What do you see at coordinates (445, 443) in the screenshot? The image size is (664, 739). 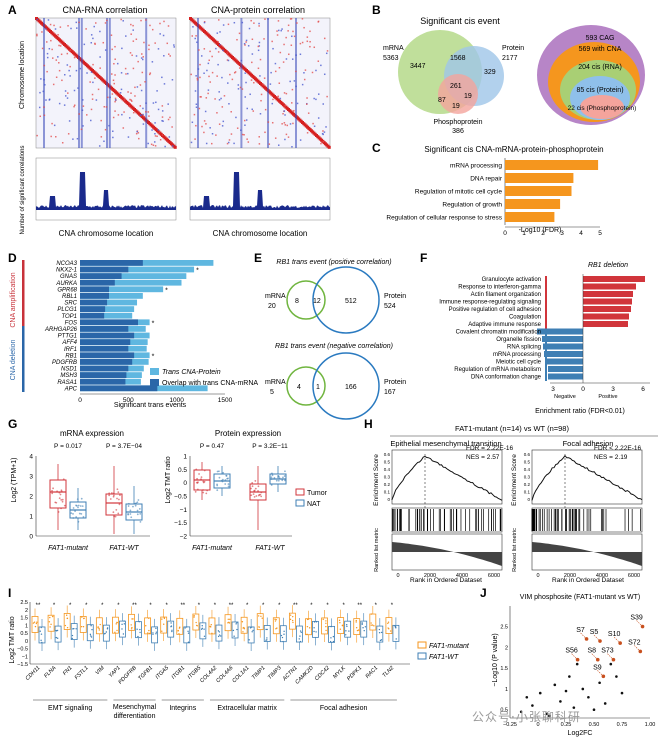 I see `panel-h-left-title: Epithelial mesenchymal transition` at bounding box center [445, 443].